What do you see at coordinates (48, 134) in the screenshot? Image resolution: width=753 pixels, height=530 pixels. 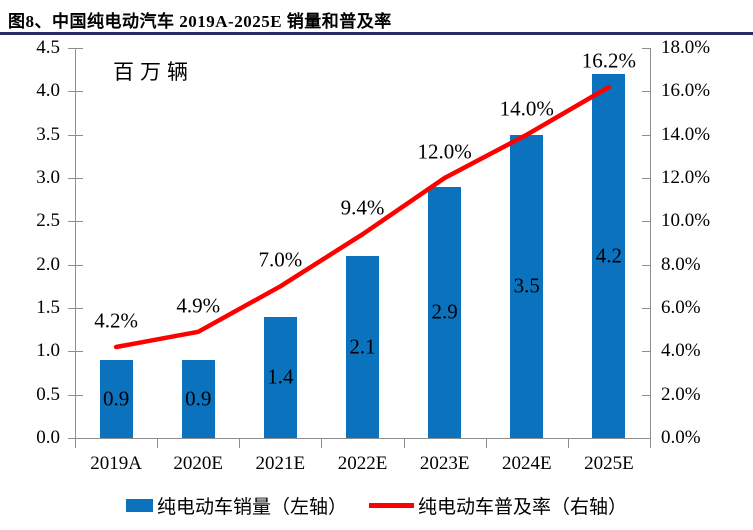 I see `left-axis-tick-label: 3.5` at bounding box center [48, 134].